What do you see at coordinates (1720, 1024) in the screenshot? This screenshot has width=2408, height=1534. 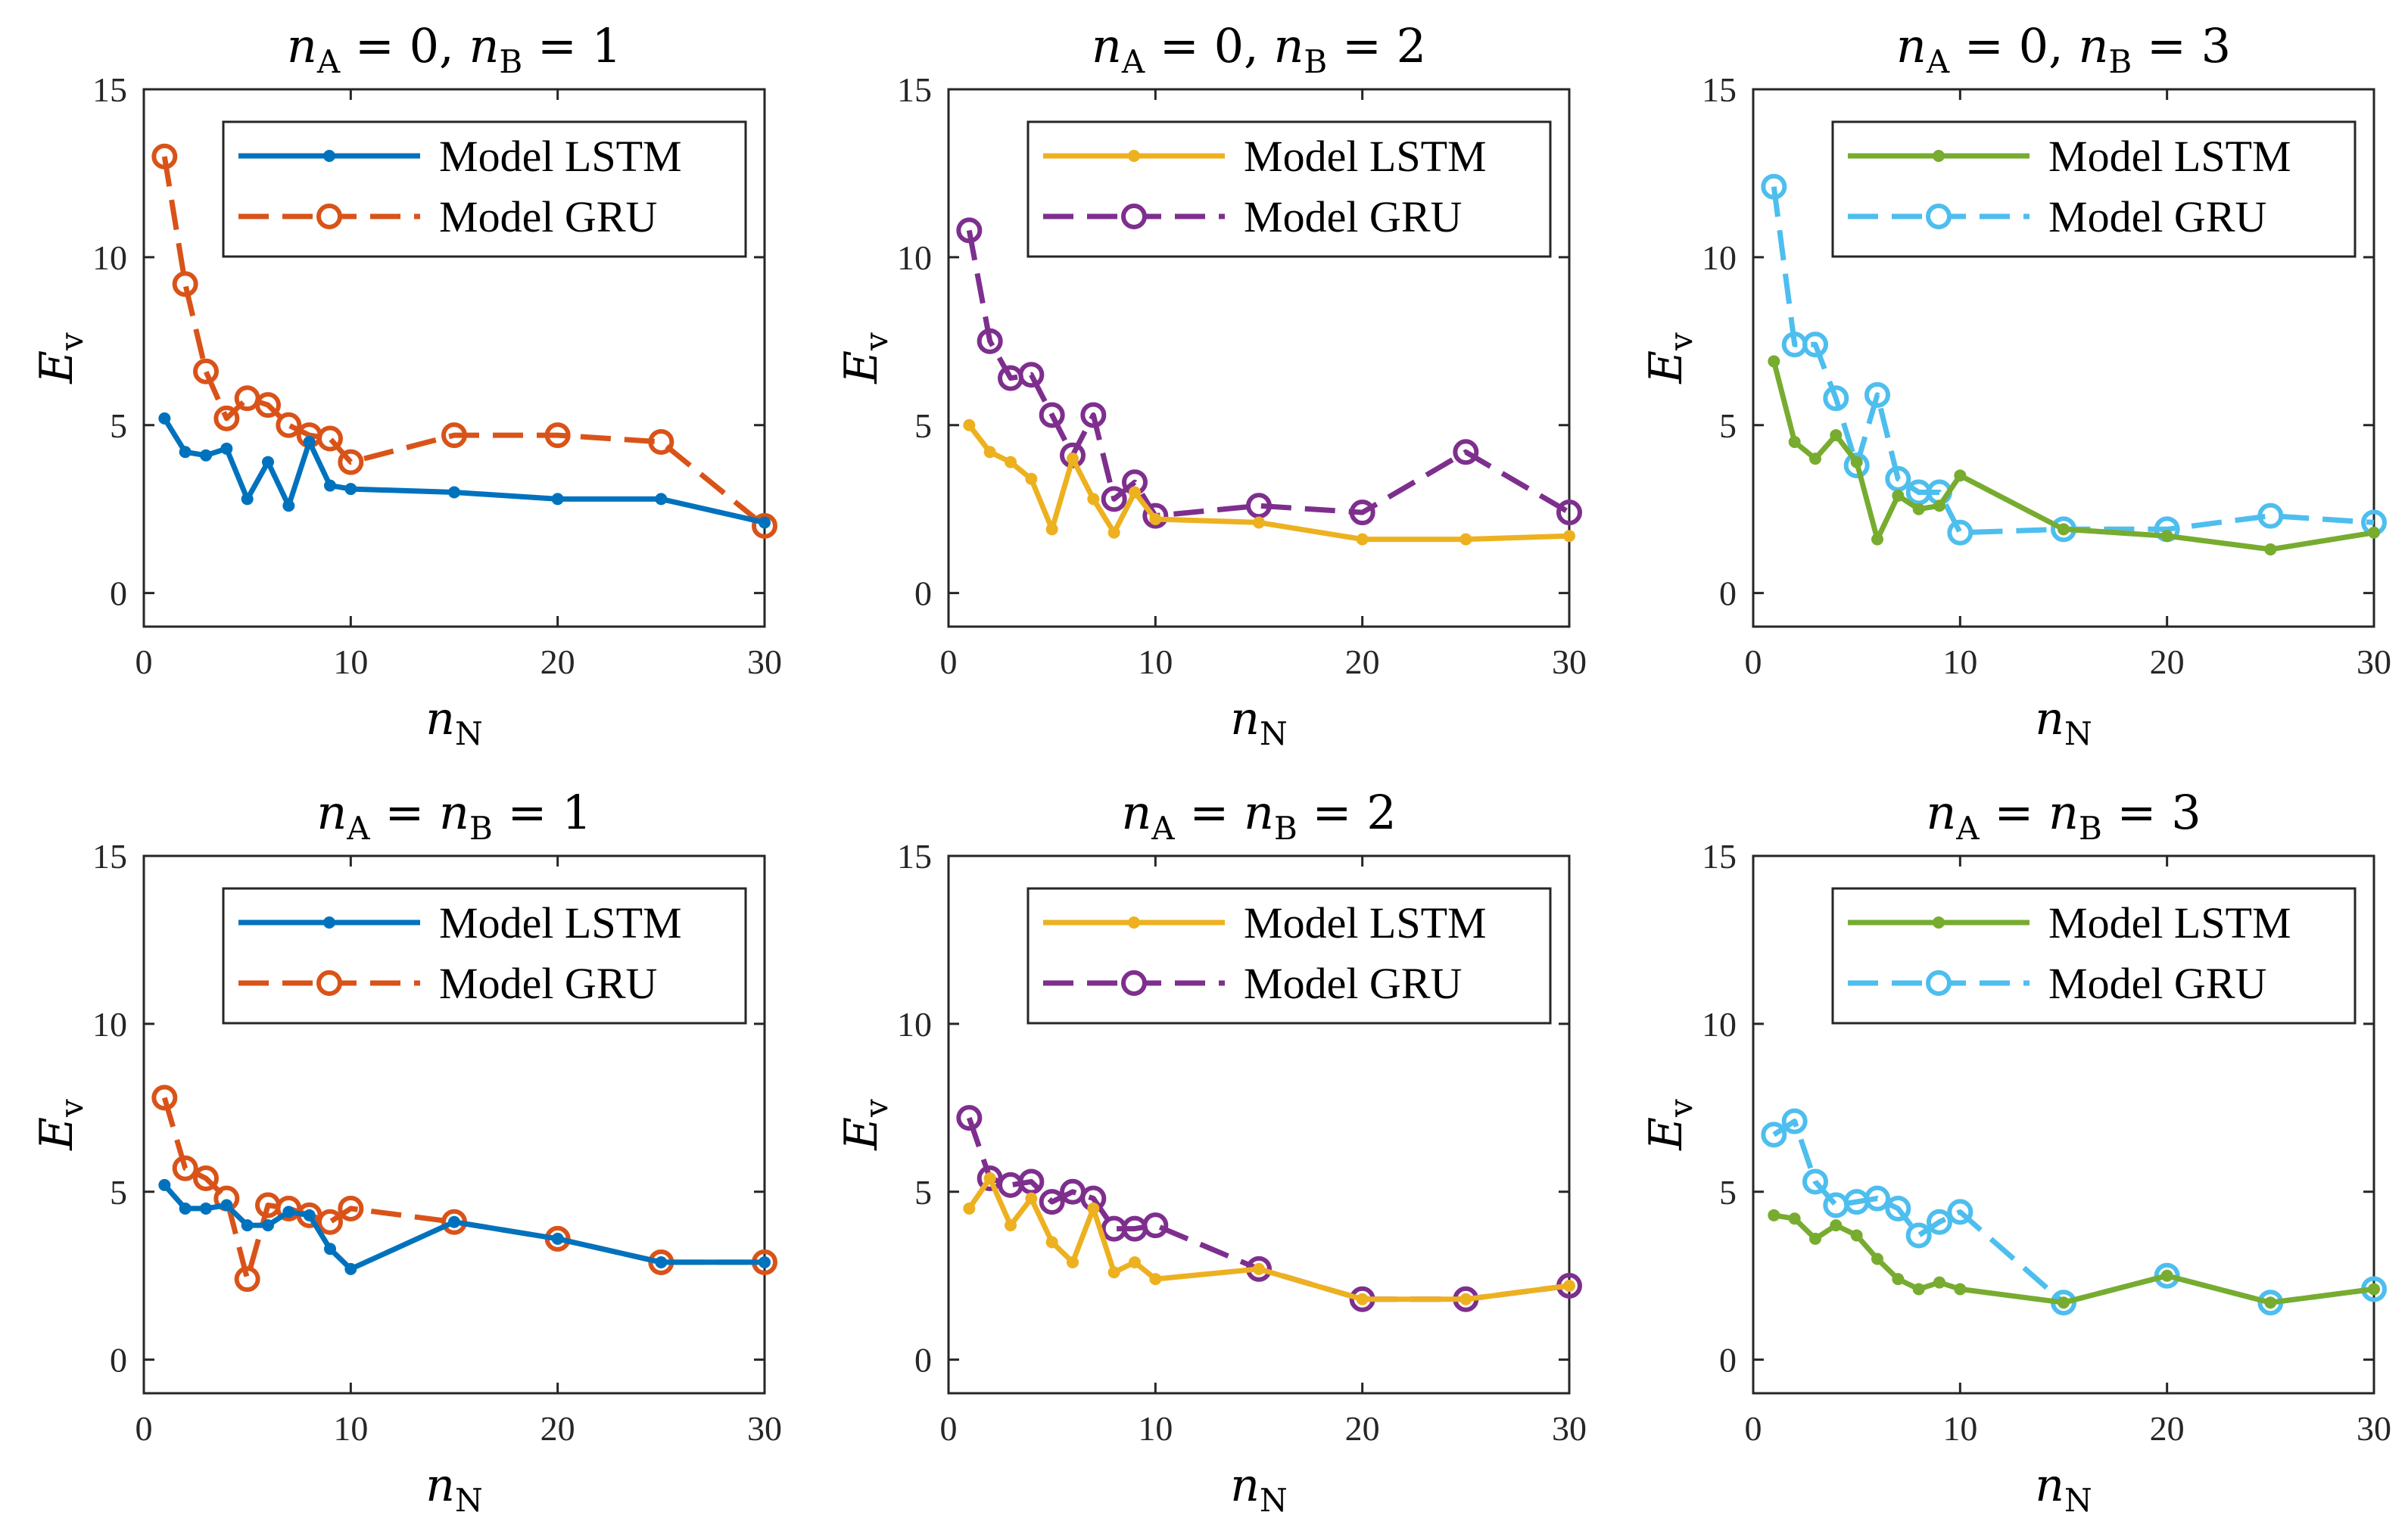 I see `y-tick-label: 10` at bounding box center [1720, 1024].